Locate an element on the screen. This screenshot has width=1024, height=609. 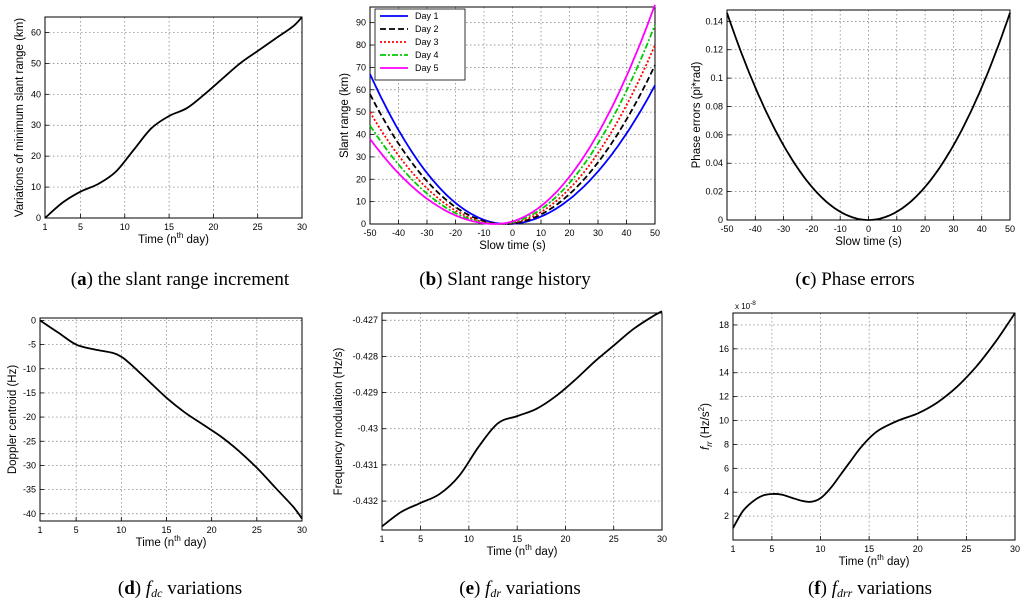
caption-f-text: variations is located at coordinates (895, 588).